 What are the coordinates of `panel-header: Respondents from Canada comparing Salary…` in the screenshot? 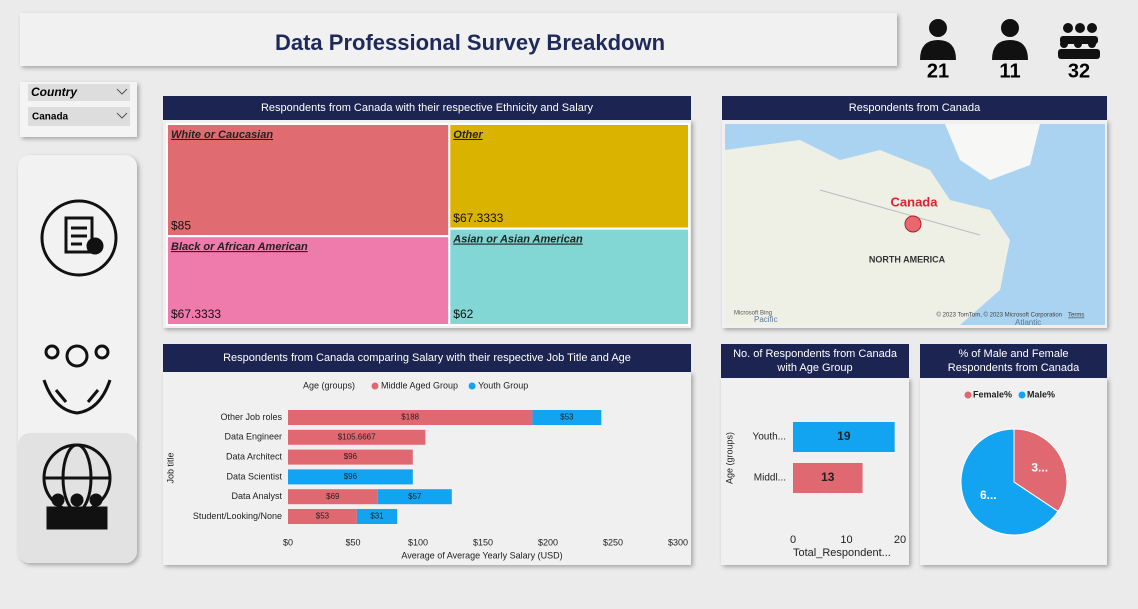 It's located at (427, 358).